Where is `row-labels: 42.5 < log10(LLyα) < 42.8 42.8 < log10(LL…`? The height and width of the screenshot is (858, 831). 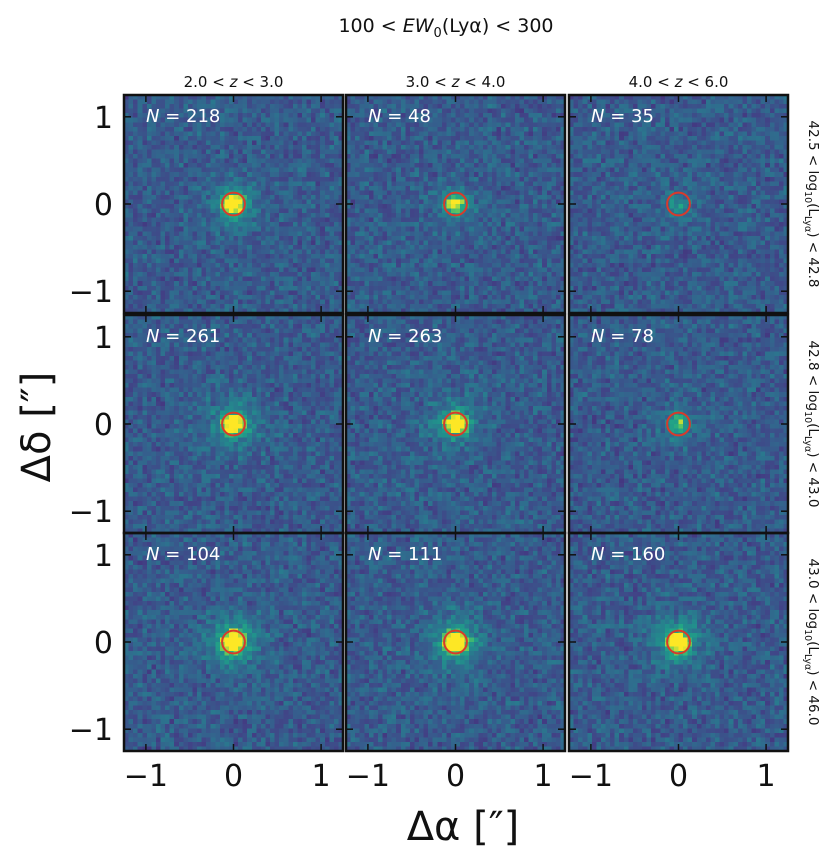 row-labels: 42.5 < log10(LLyα) < 42.8 42.8 < log10(LL… is located at coordinates (811, 423).